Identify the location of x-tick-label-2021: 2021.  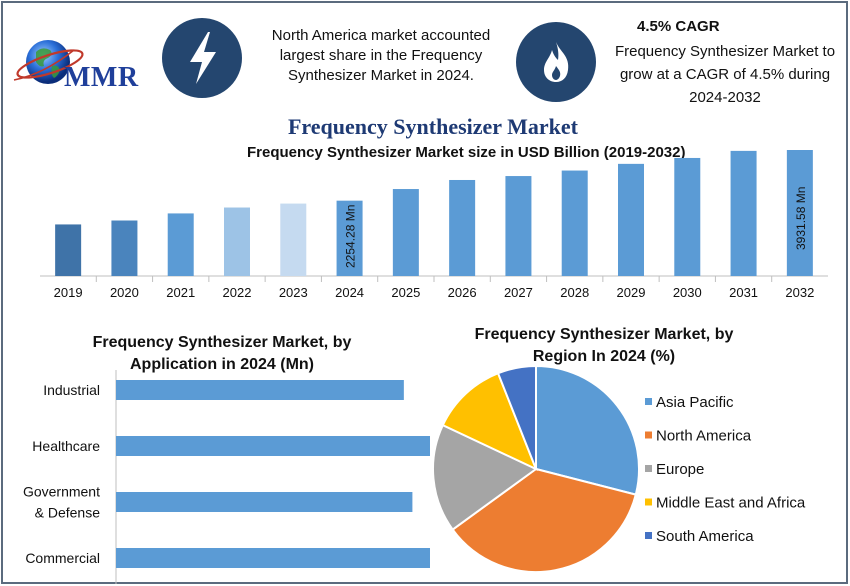
(180, 292).